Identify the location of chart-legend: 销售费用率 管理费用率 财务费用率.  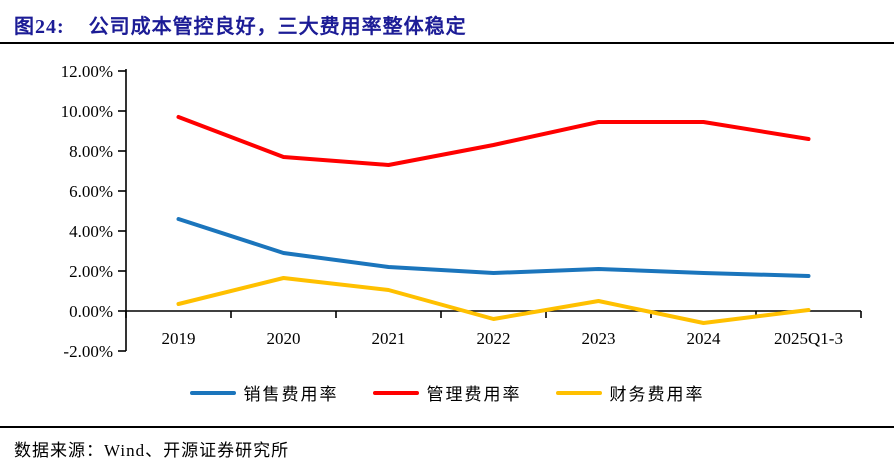
(447, 392).